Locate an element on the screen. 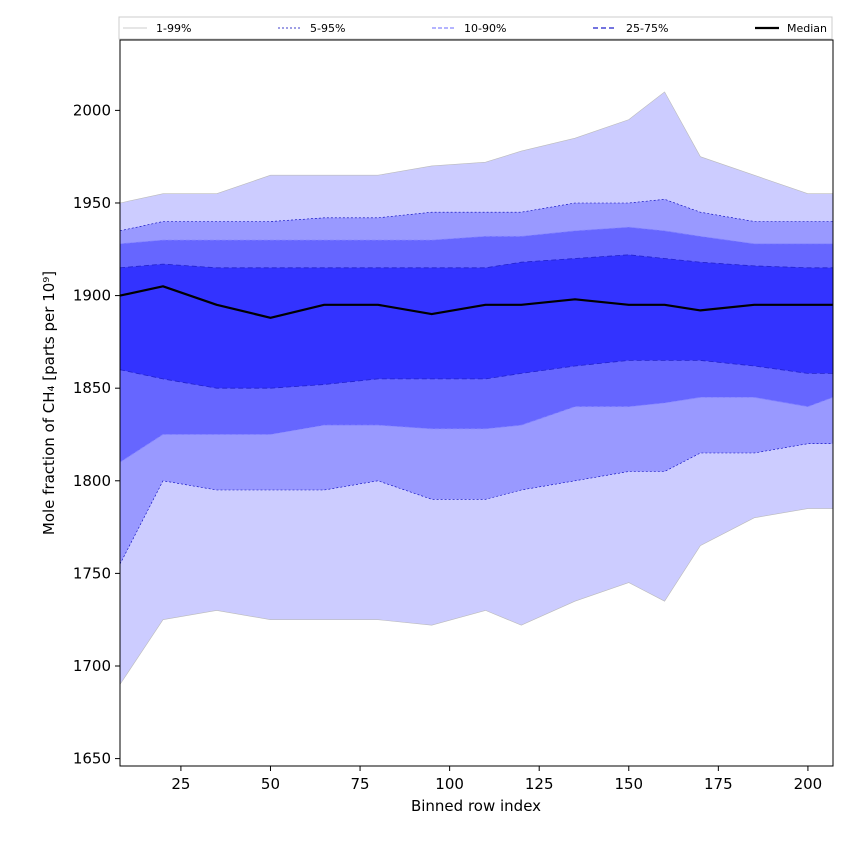 Image resolution: width=850 pixels, height=850 pixels. x-tick-label: 50 is located at coordinates (270, 784).